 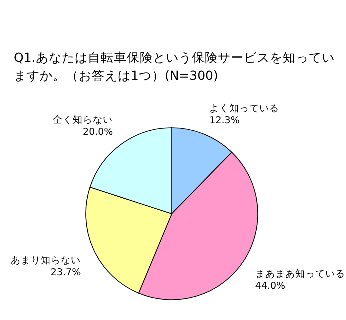 What do you see at coordinates (270, 286) in the screenshot?
I see `data-label: 44.0%` at bounding box center [270, 286].